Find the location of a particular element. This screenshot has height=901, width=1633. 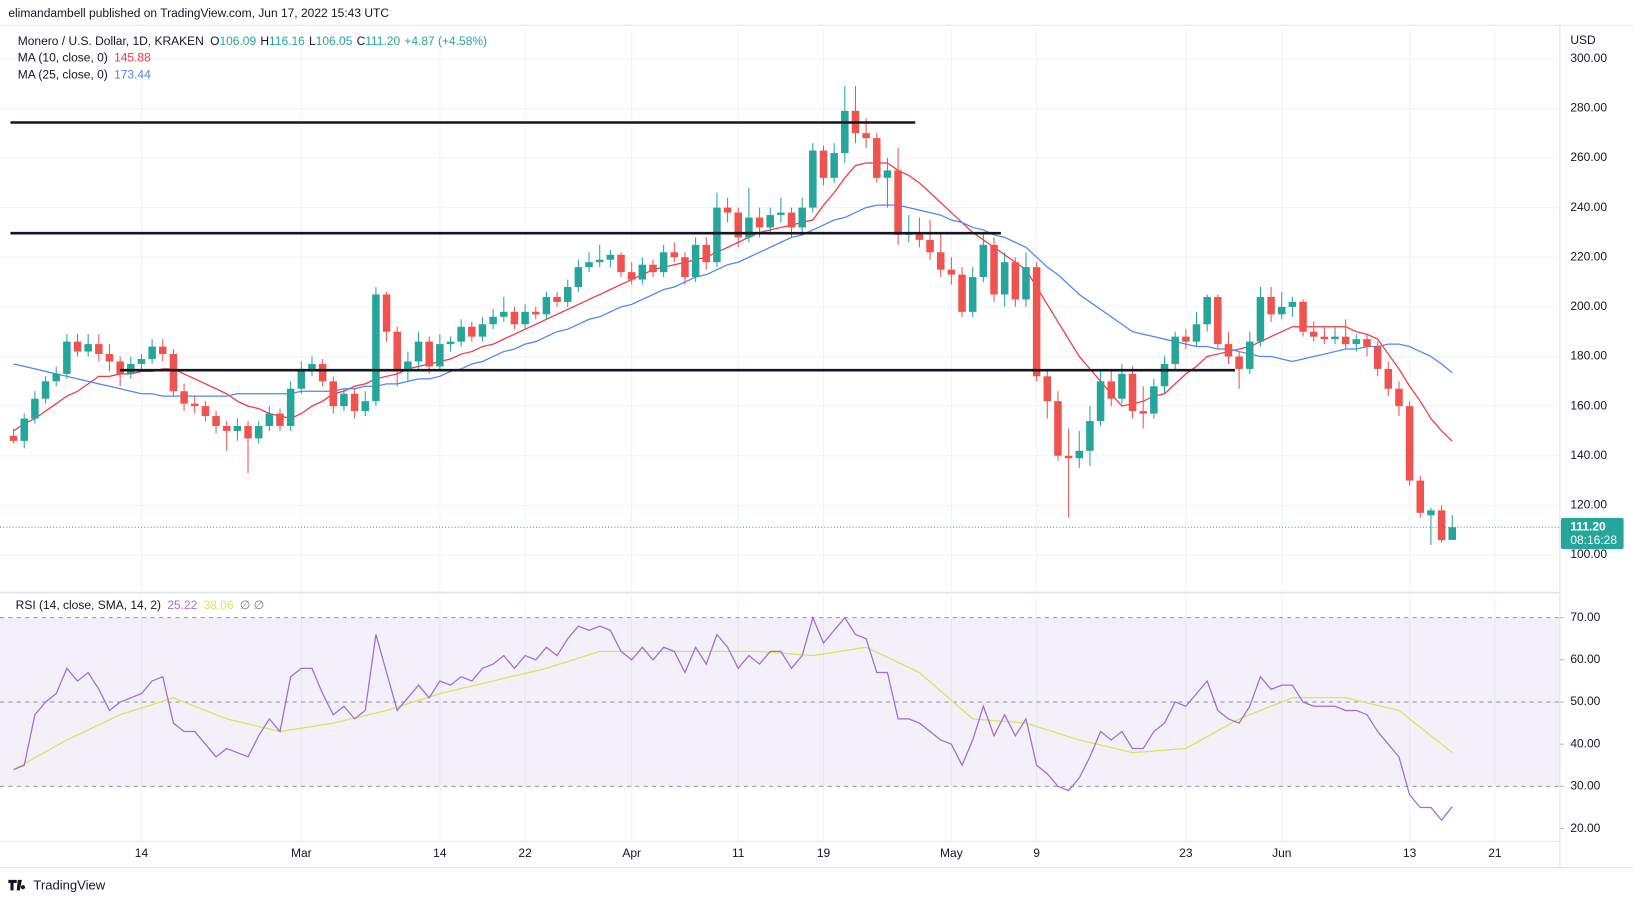

rsi-tick-label: 60.00 is located at coordinates (1585, 659).